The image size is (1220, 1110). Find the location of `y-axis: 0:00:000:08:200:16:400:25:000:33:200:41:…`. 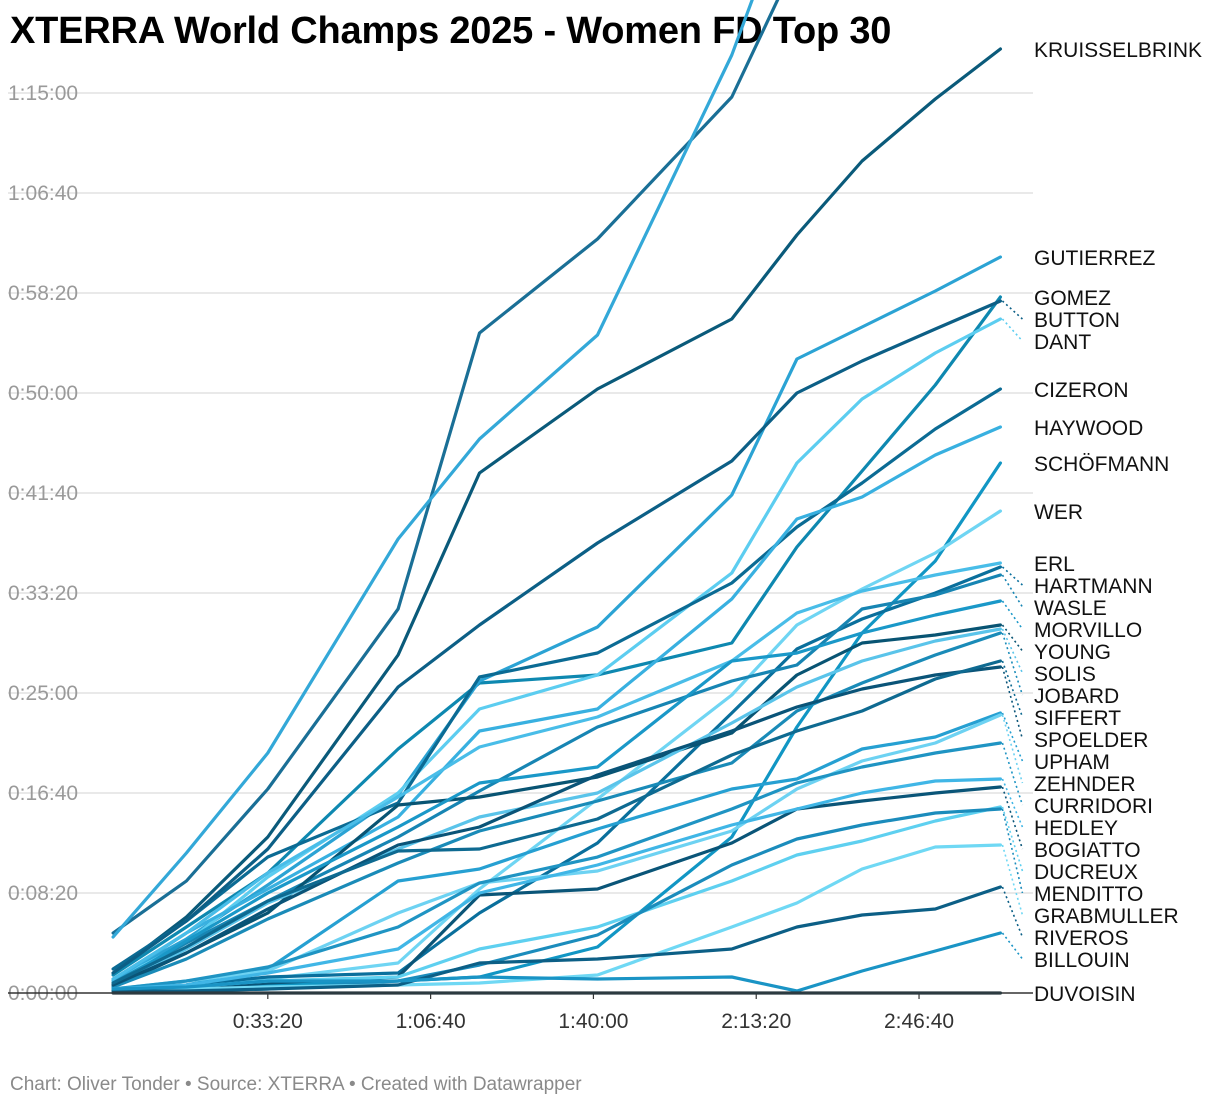

y-axis: 0:00:000:08:200:16:400:25:000:33:200:41:… is located at coordinates (43, 543).